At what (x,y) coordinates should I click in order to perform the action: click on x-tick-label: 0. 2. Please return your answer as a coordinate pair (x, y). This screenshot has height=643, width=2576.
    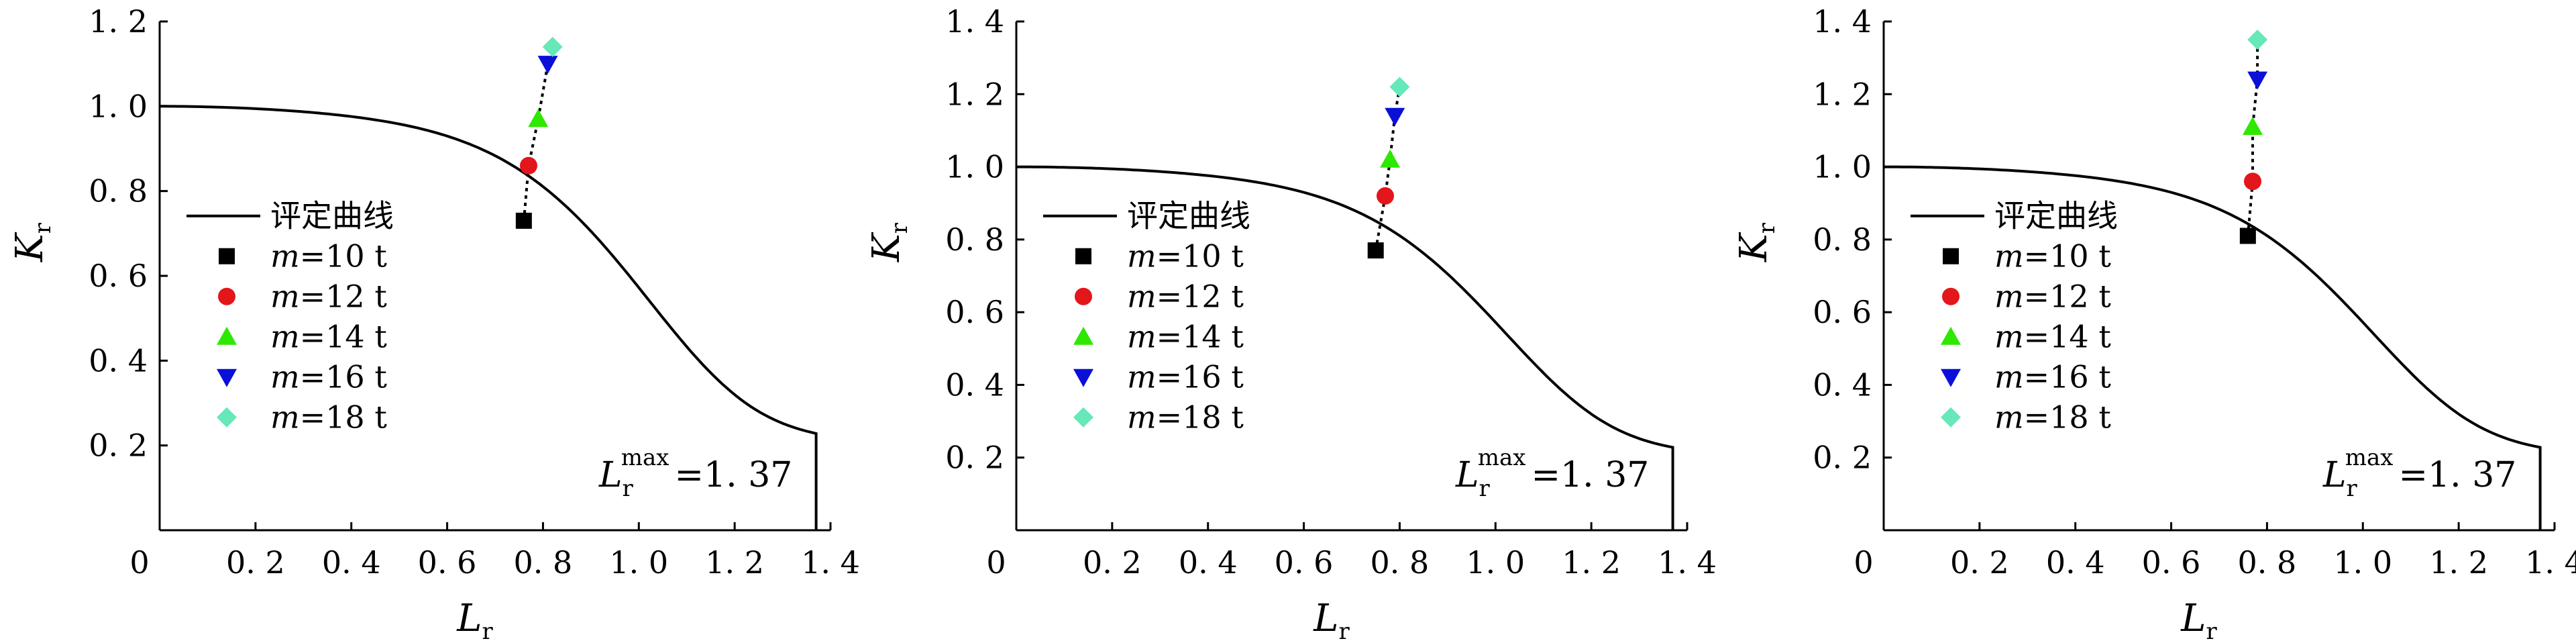
    Looking at the image, I should click on (1112, 562).